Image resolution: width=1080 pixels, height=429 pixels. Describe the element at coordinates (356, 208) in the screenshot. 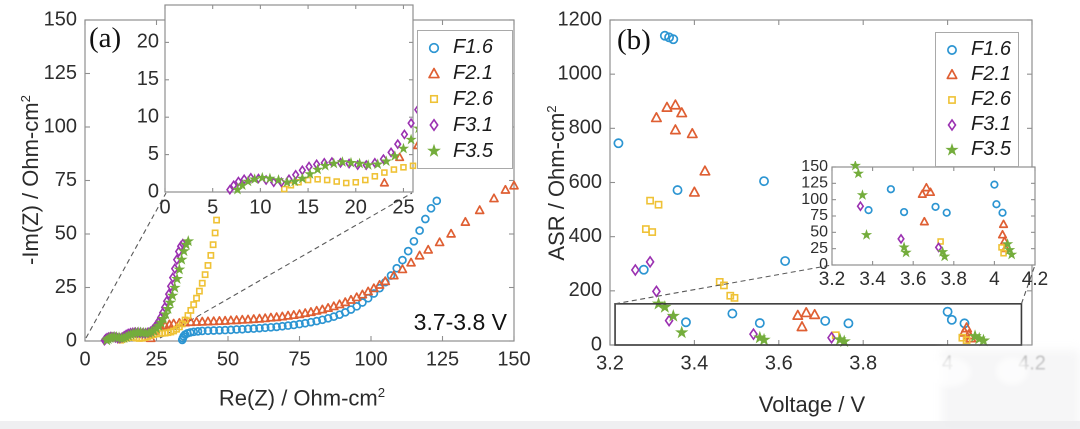

I see `tick-label: 20` at that location.